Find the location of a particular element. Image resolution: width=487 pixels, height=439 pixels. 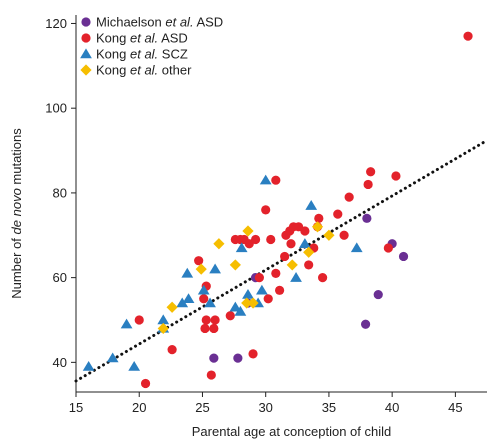

legend-label: Kong et al. other is located at coordinates (144, 70).